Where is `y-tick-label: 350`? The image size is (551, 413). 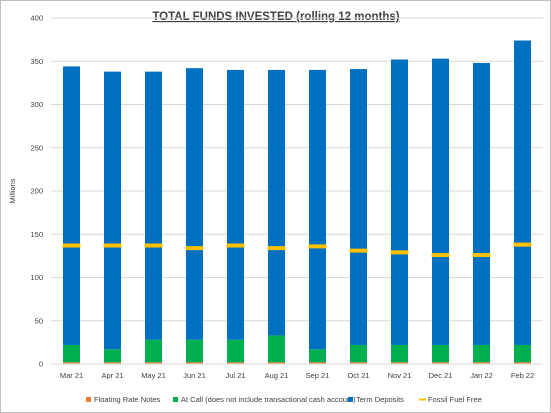
y-tick-label: 350 is located at coordinates (36, 61).